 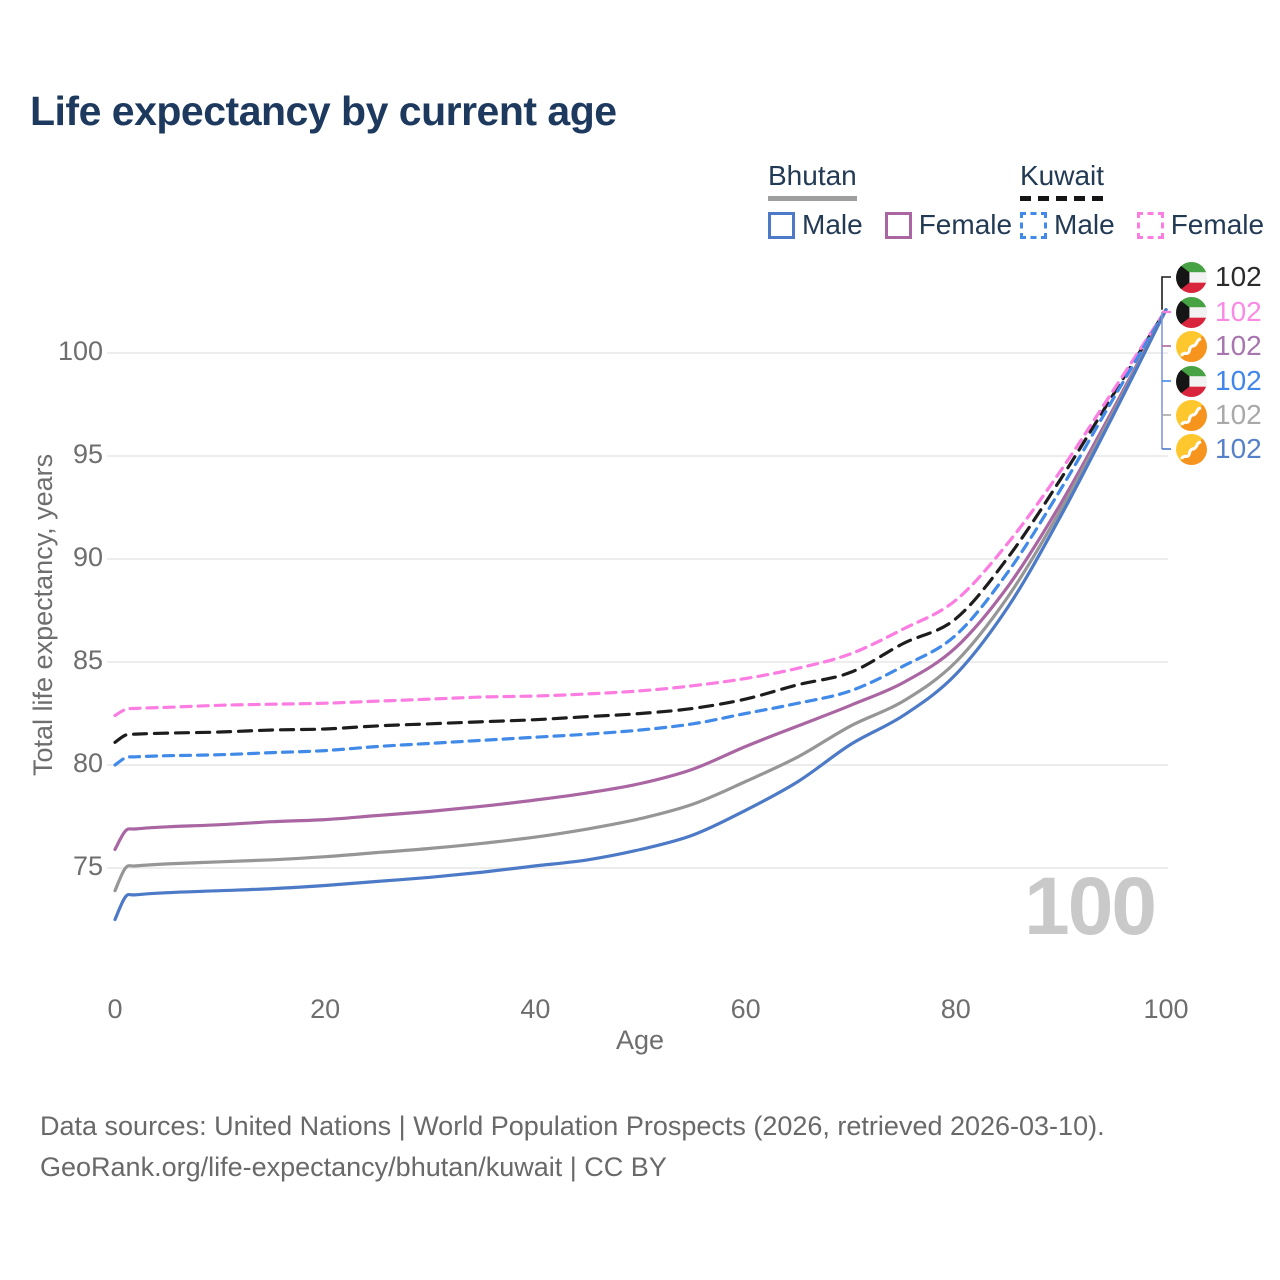 I want to click on legend-item-bhutan-male: Male, so click(x=815, y=225).